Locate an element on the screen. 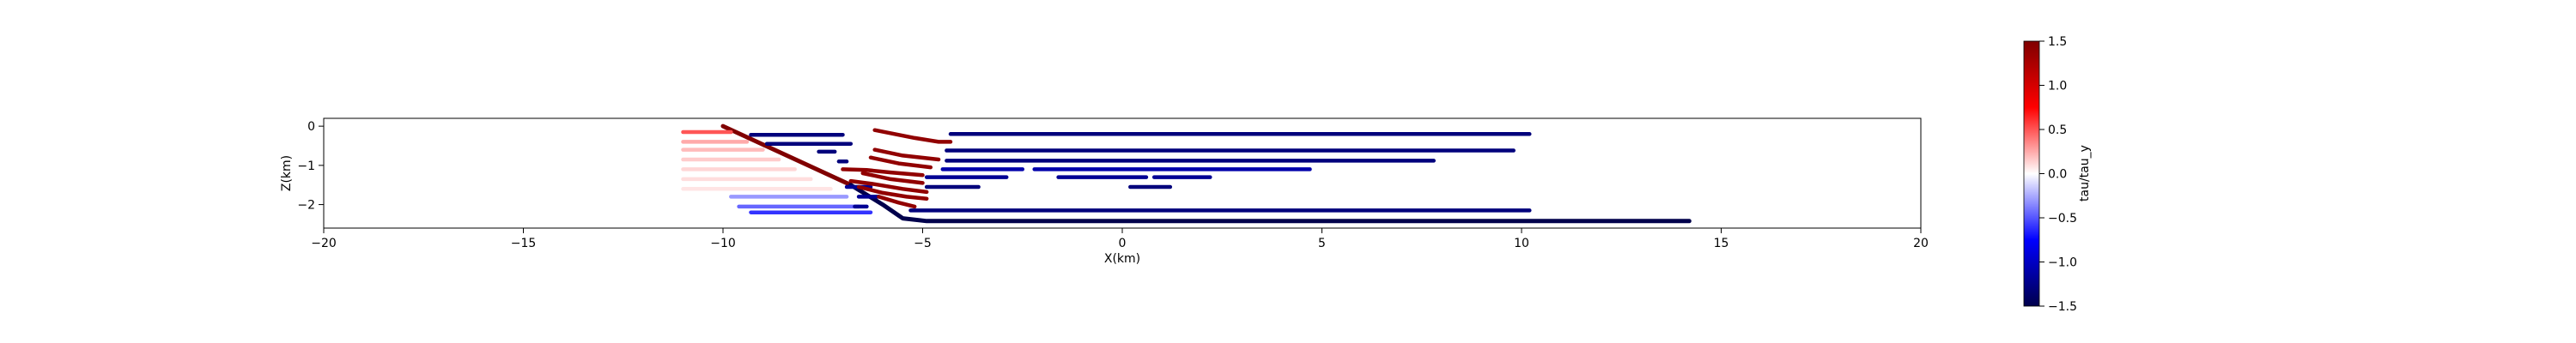 The height and width of the screenshot is (343, 2576). x-tick-label: 15 is located at coordinates (1722, 243).